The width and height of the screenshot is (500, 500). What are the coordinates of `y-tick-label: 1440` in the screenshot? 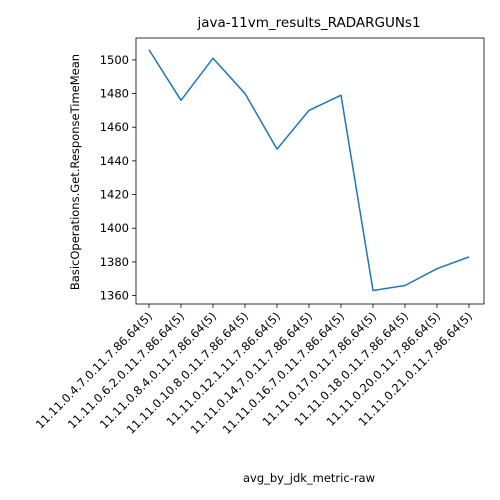 It's located at (114, 161).